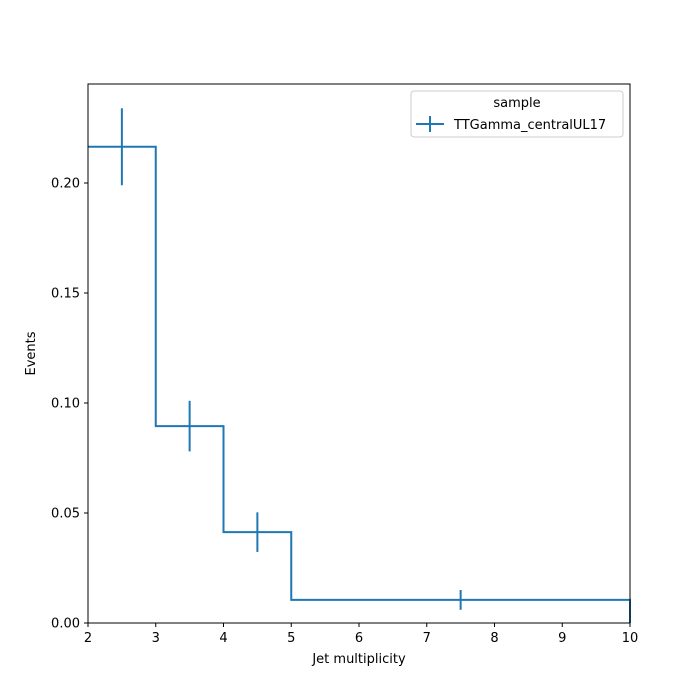 The height and width of the screenshot is (700, 700). What do you see at coordinates (516, 103) in the screenshot?
I see `legend-title: sample` at bounding box center [516, 103].